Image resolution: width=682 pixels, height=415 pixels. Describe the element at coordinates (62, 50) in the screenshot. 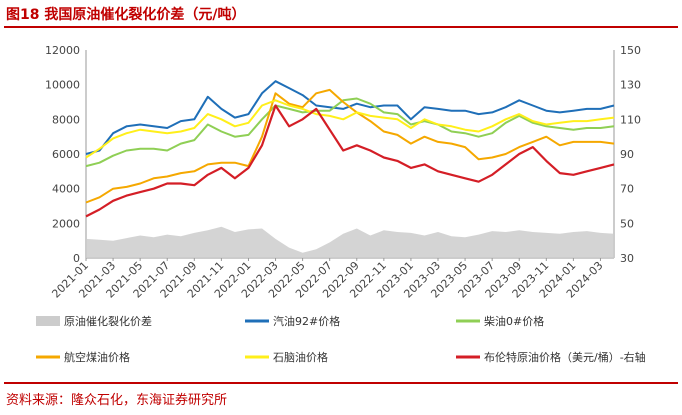

I see `left-tick-label: 12000` at that location.